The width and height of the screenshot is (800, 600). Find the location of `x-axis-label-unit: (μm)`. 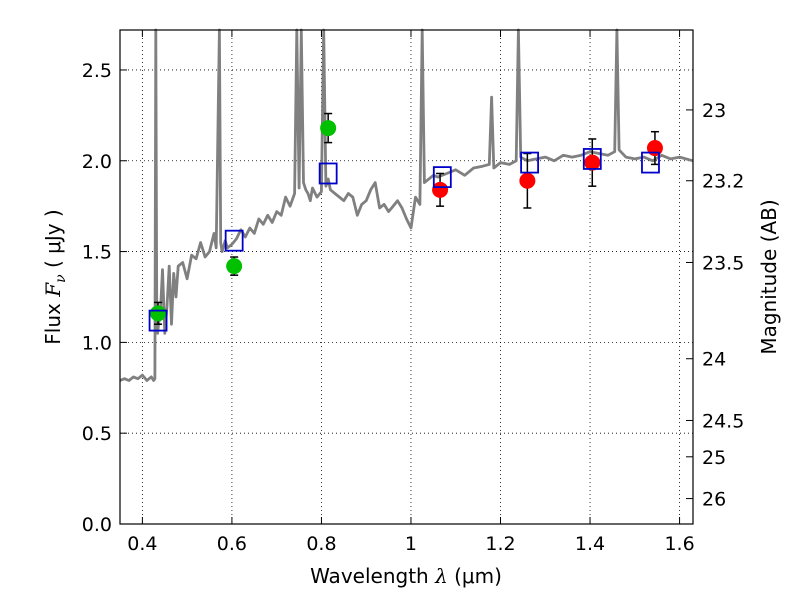

x-axis-label-unit: (μm) is located at coordinates (475, 576).